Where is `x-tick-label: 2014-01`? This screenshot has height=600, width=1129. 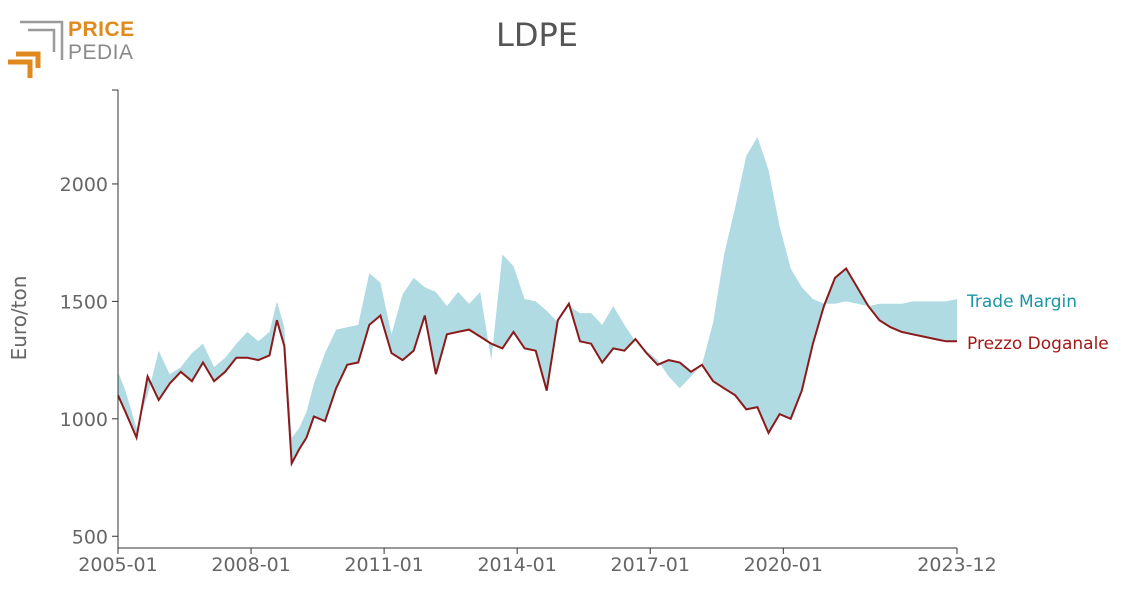
x-tick-label: 2014-01 is located at coordinates (516, 565).